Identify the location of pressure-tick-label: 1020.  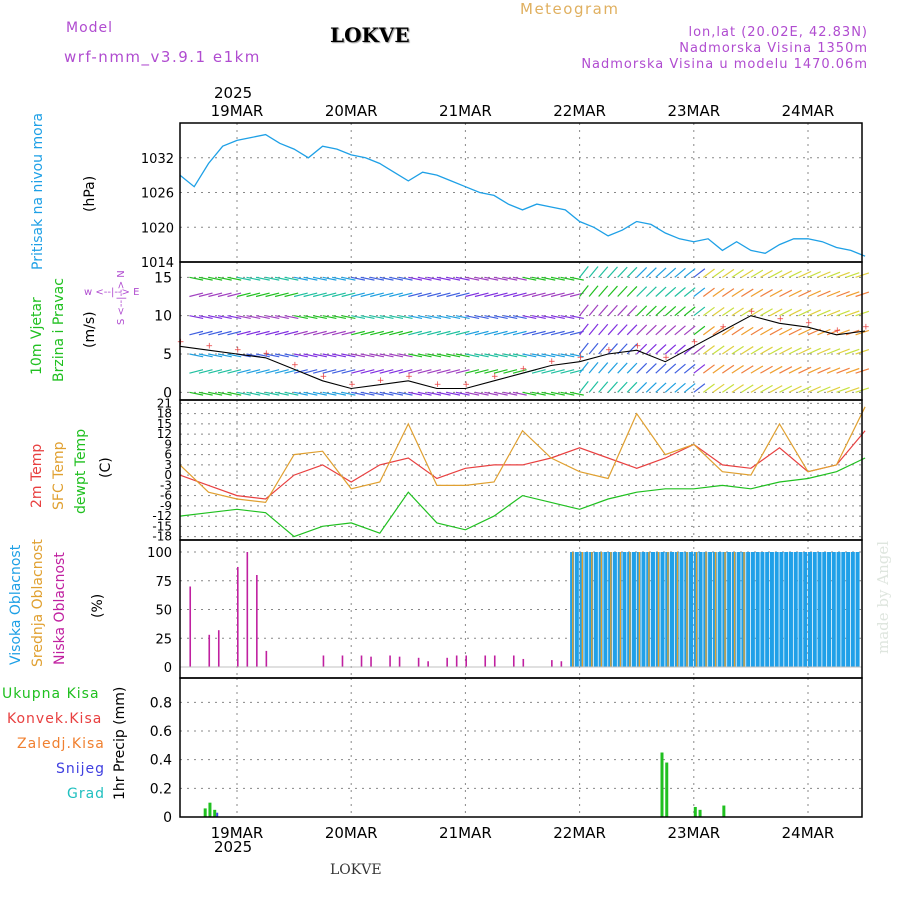
(157, 228).